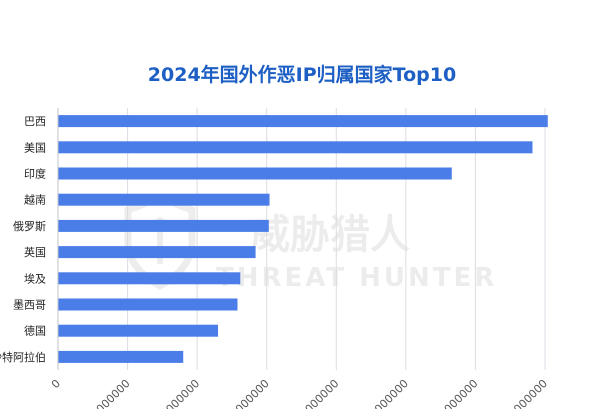 The image size is (604, 409). Describe the element at coordinates (23, 357) in the screenshot. I see `category-label: 沙特阿拉伯` at that location.